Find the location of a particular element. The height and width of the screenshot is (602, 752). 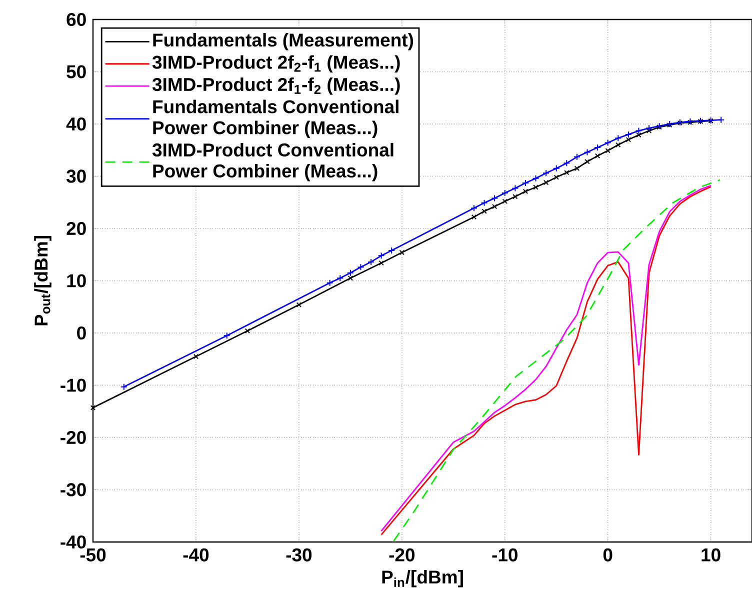

y-axis-title: P$_{out}$/[dBm] is located at coordinates (43, 281).